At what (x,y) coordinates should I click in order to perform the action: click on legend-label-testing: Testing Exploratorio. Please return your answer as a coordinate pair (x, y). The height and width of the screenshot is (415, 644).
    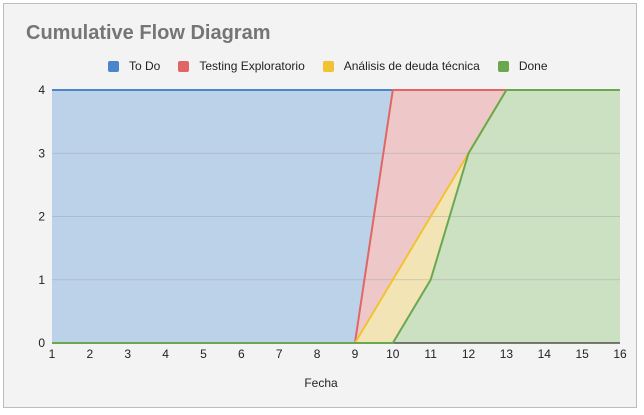
    Looking at the image, I should click on (252, 66).